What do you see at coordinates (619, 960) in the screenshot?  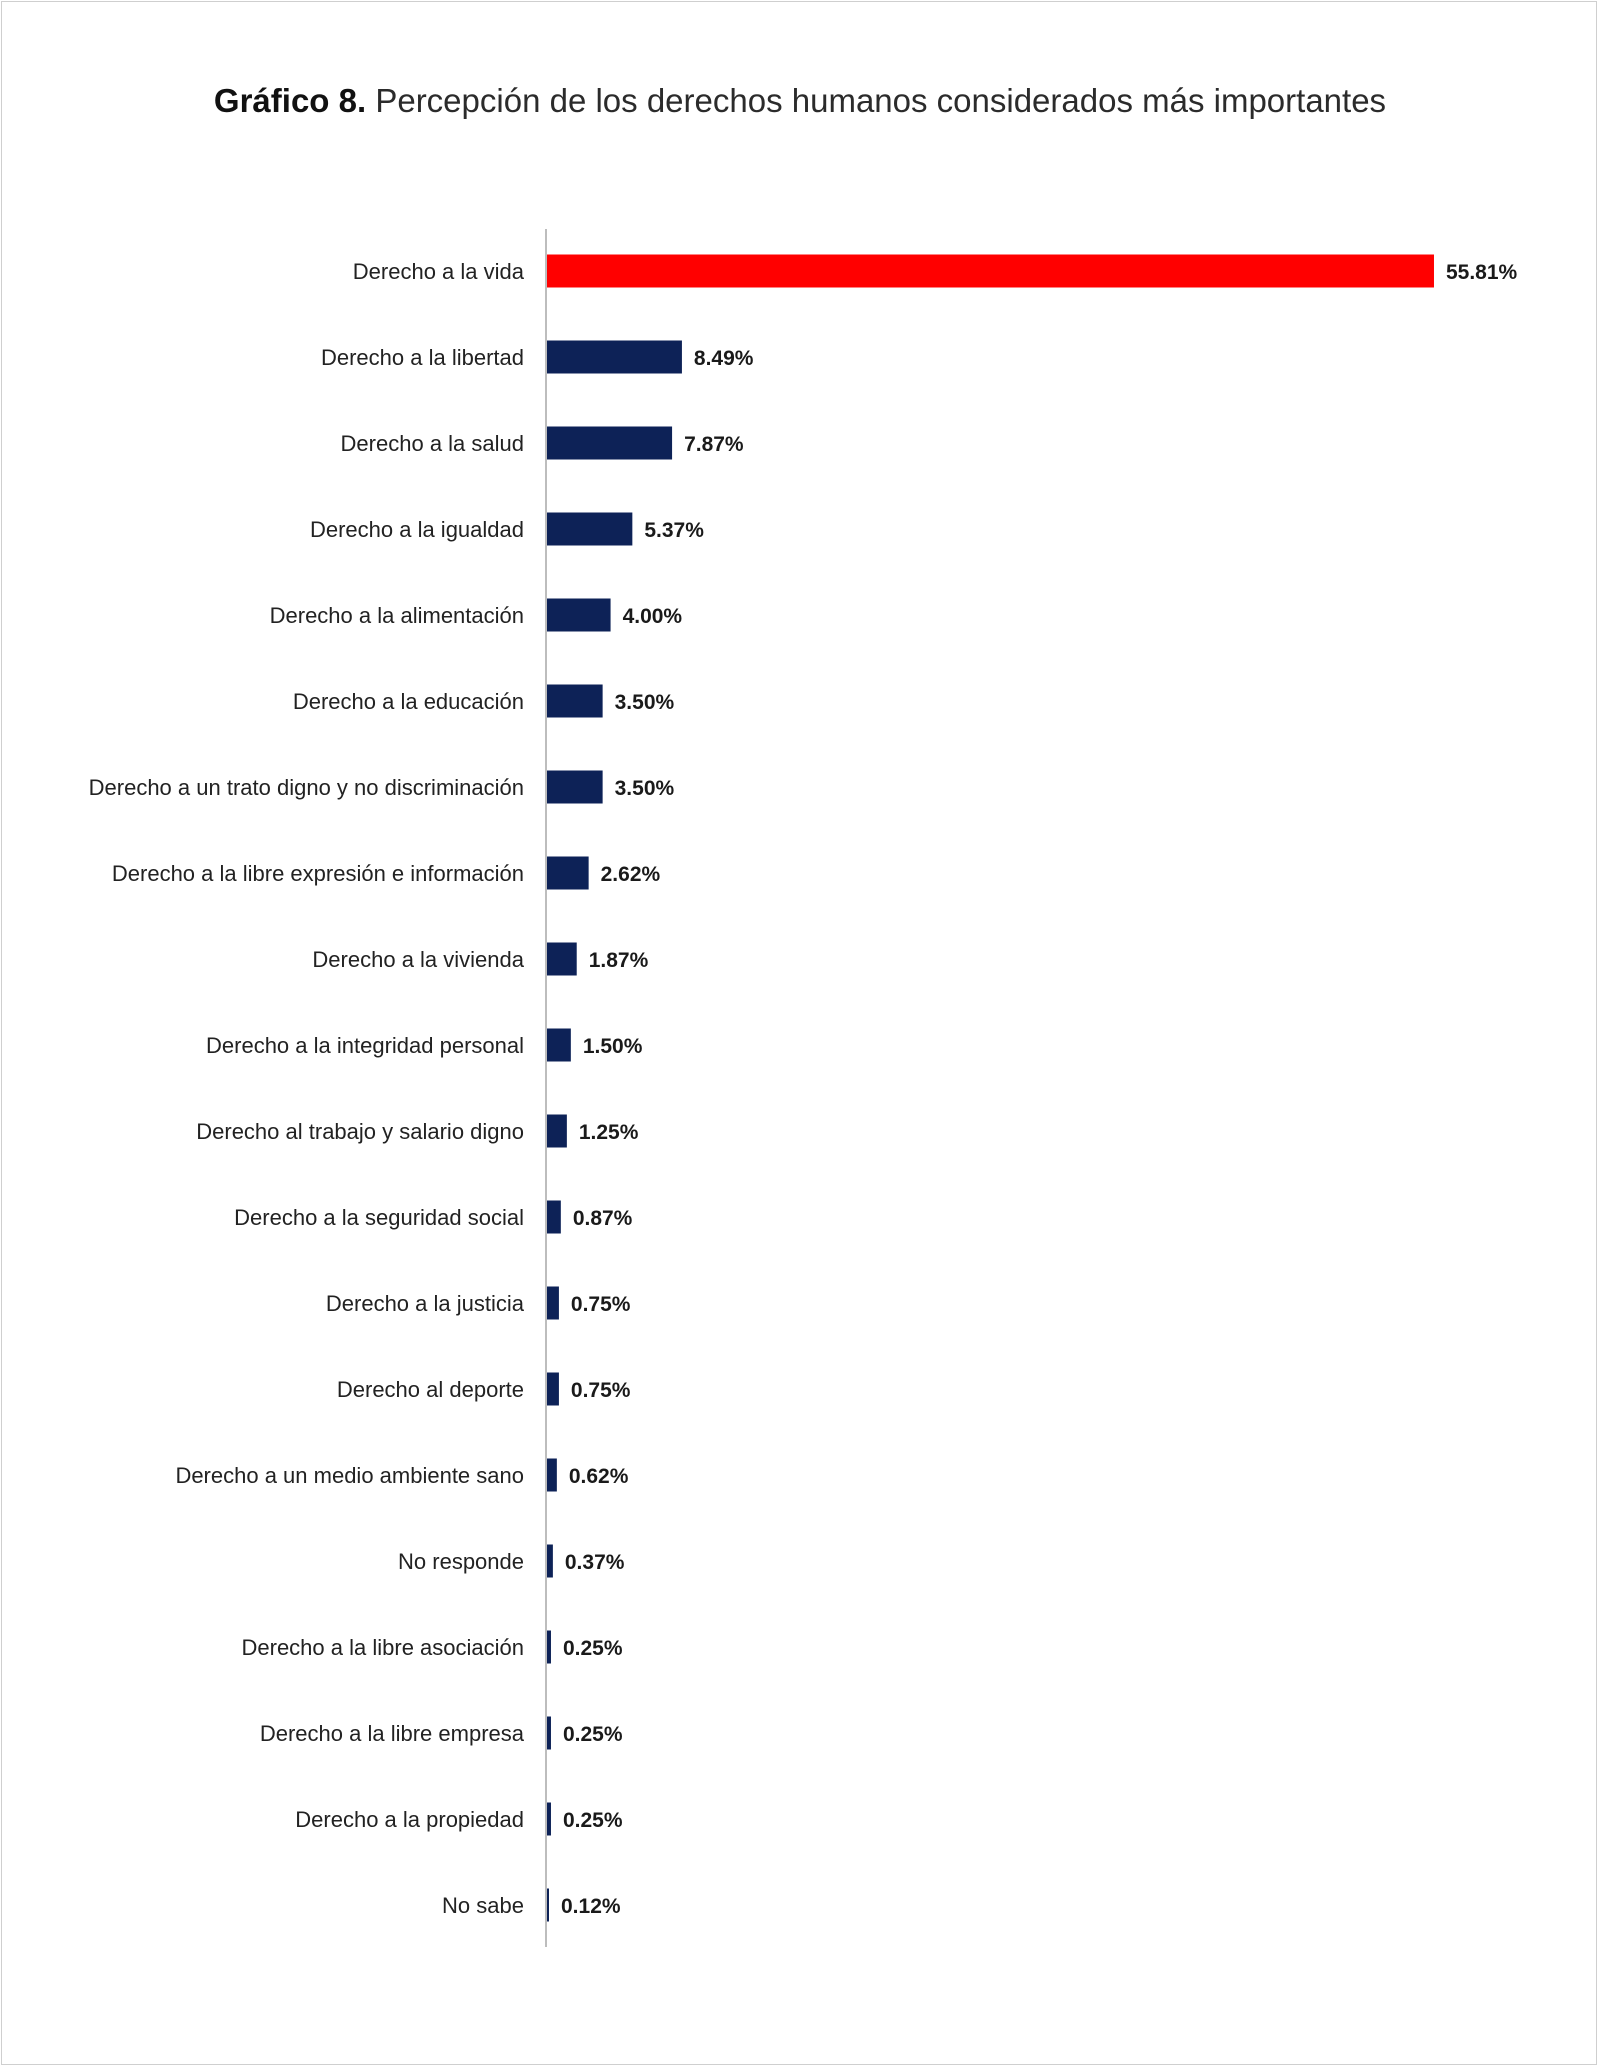 I see `value-label: 1.87%` at bounding box center [619, 960].